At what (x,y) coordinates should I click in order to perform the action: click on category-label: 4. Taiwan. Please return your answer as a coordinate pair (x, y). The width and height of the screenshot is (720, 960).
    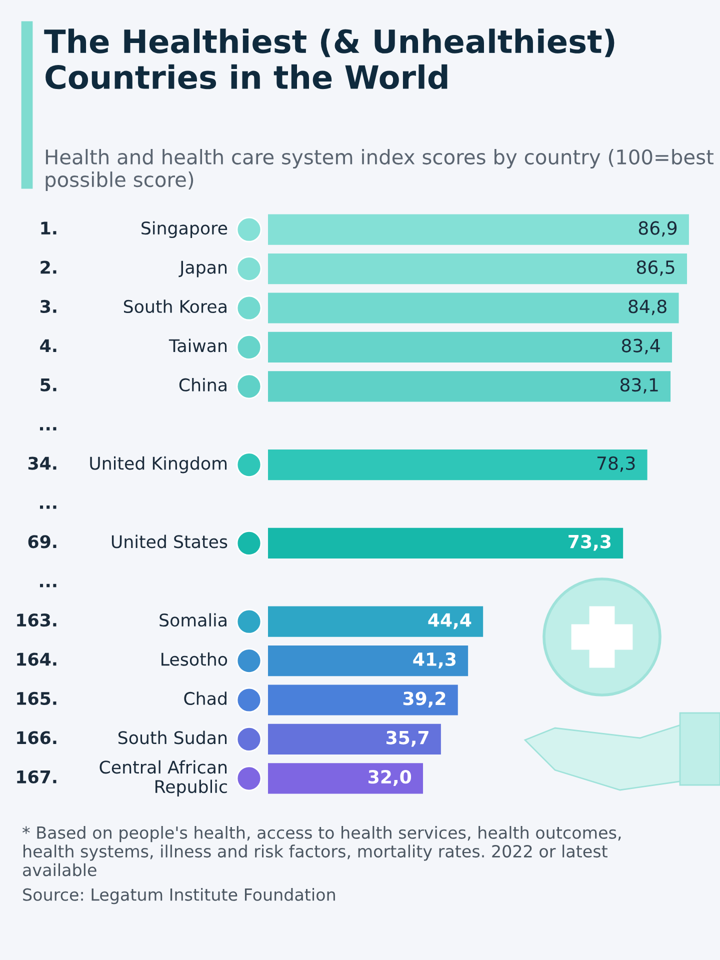
    Looking at the image, I should click on (133, 345).